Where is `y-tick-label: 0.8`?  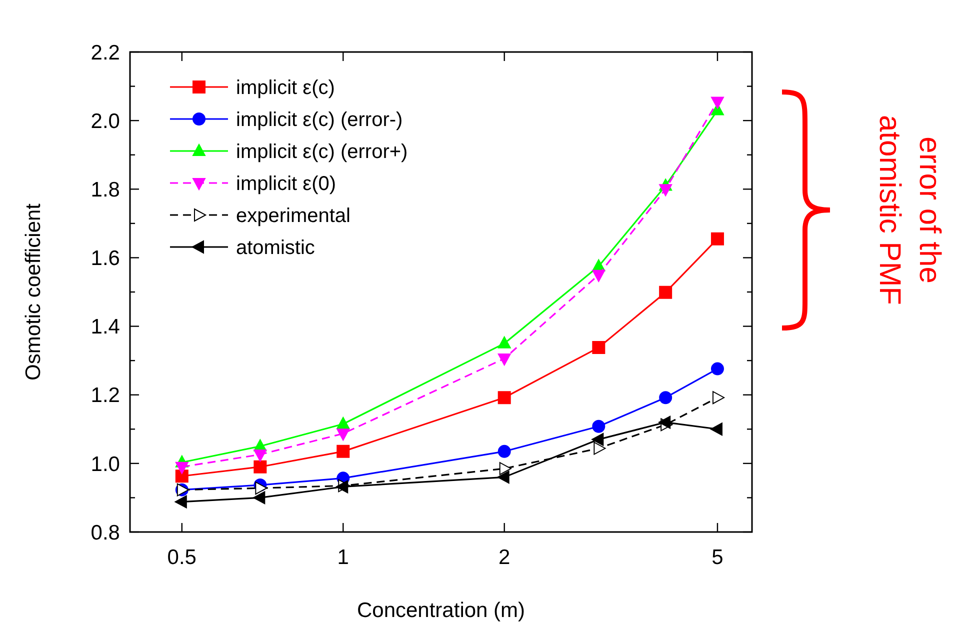
y-tick-label: 0.8 is located at coordinates (105, 532).